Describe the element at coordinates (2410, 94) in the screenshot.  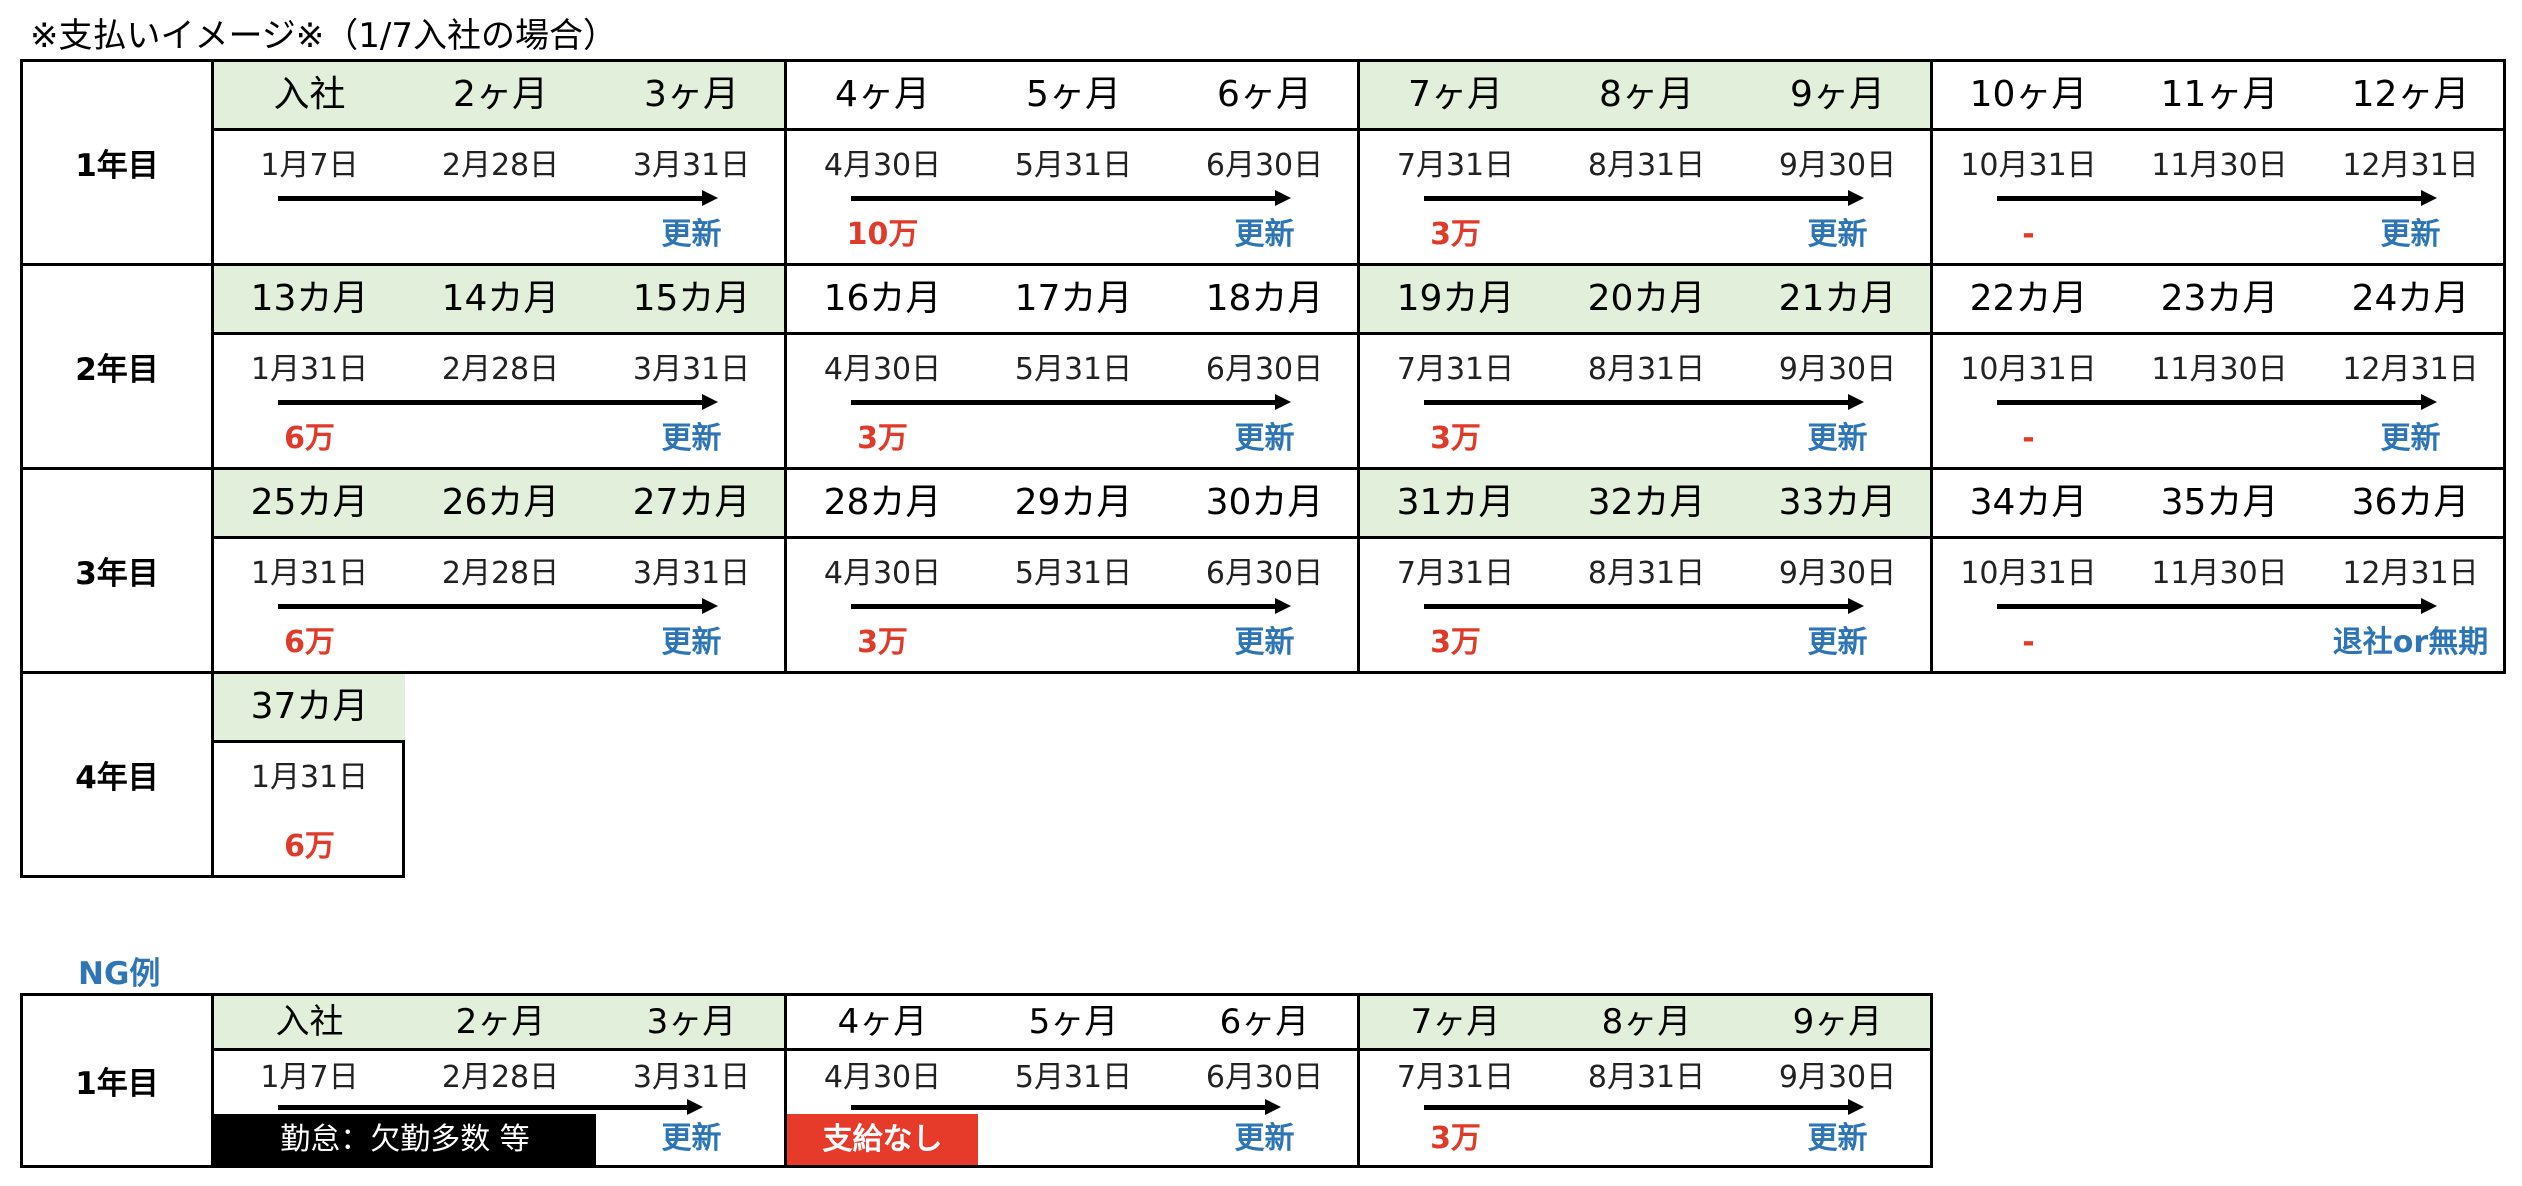
I see `month-label: 12ヶ月` at that location.